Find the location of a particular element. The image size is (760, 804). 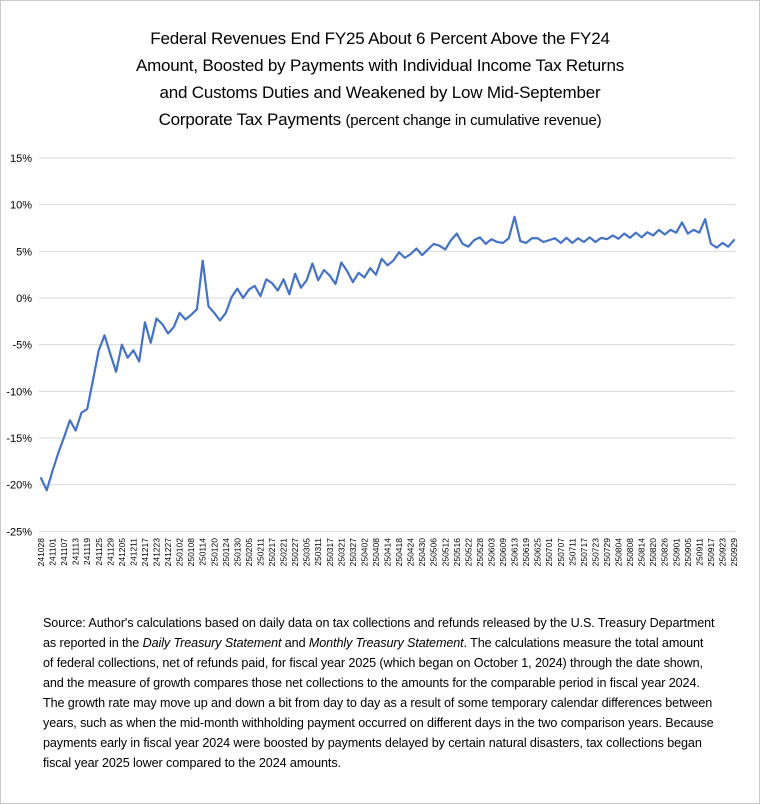

source-italic-monthly-treasury-statement: Monthly Treasury Statement is located at coordinates (386, 643).